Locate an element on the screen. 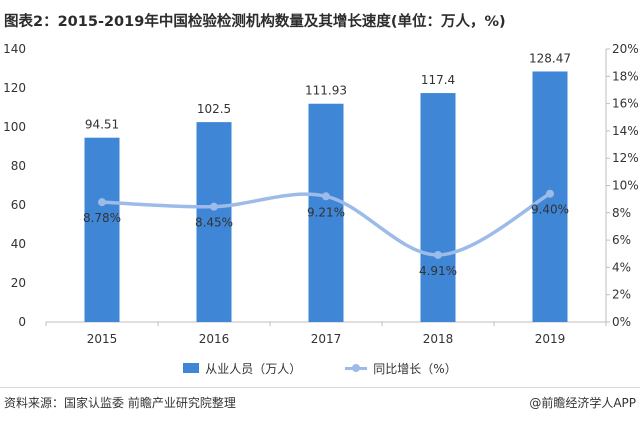 This screenshot has width=640, height=421. y-left-tick-label: 60 is located at coordinates (18, 205).